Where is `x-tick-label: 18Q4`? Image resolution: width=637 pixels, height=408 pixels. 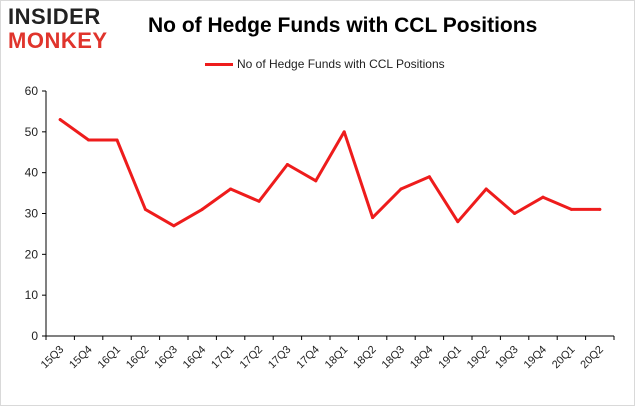
x-tick-label: 18Q4 is located at coordinates (422, 358).